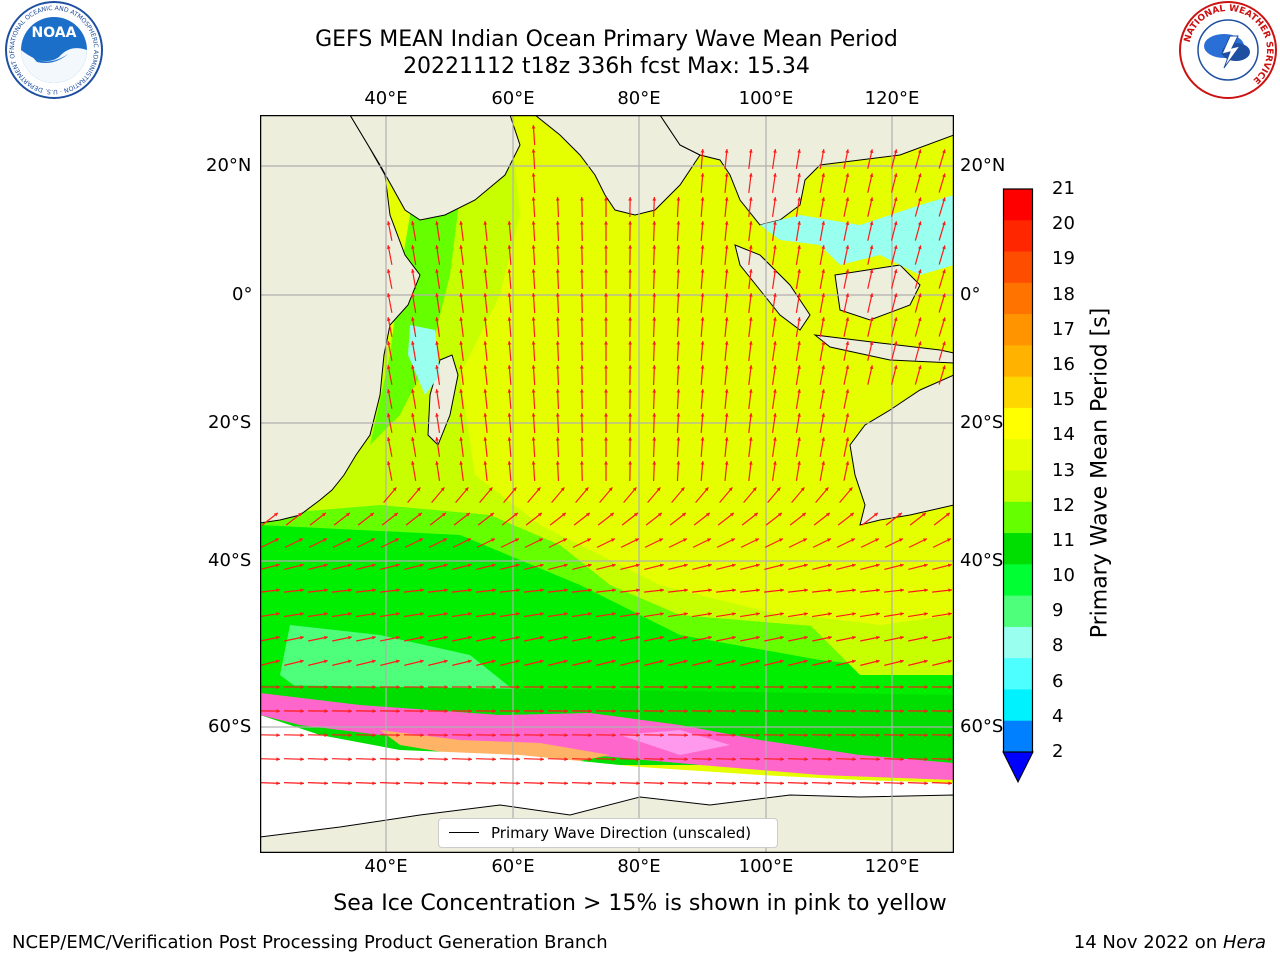  What do you see at coordinates (982, 560) in the screenshot?
I see `lat-tick-right-40s: 40°S` at bounding box center [982, 560].